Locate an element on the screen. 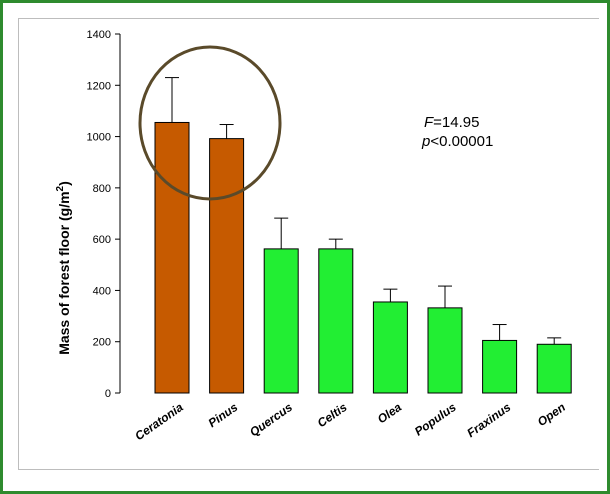 The image size is (610, 494). x-tick-label-pinus: Pinus is located at coordinates (223, 415).